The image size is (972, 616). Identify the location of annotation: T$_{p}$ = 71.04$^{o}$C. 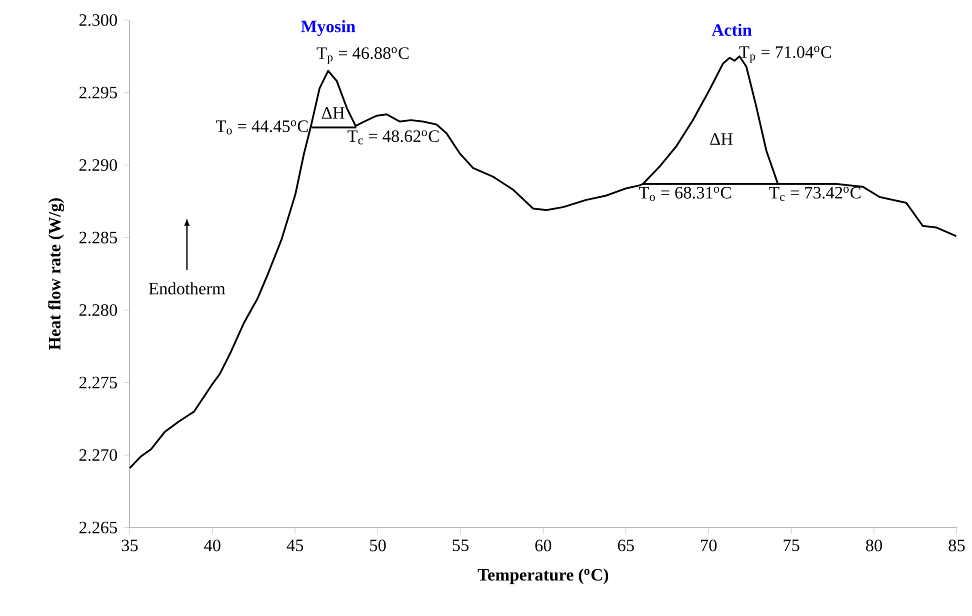
(785, 54).